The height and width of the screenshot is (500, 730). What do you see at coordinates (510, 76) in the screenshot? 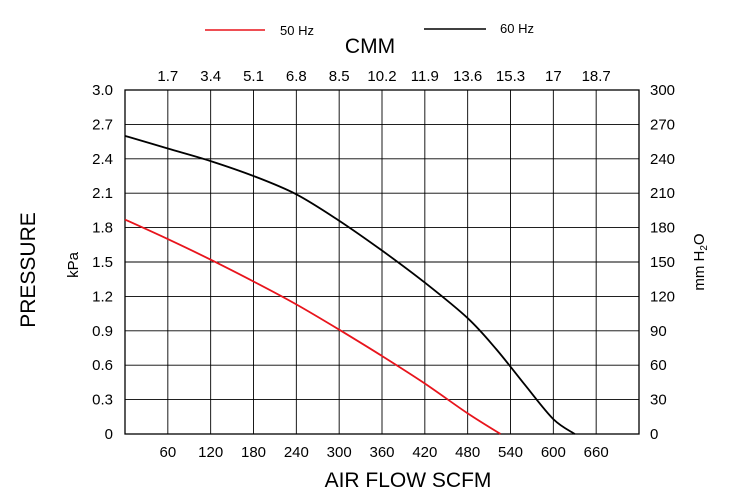
I see `top-tick-label: 15.3` at bounding box center [510, 76].